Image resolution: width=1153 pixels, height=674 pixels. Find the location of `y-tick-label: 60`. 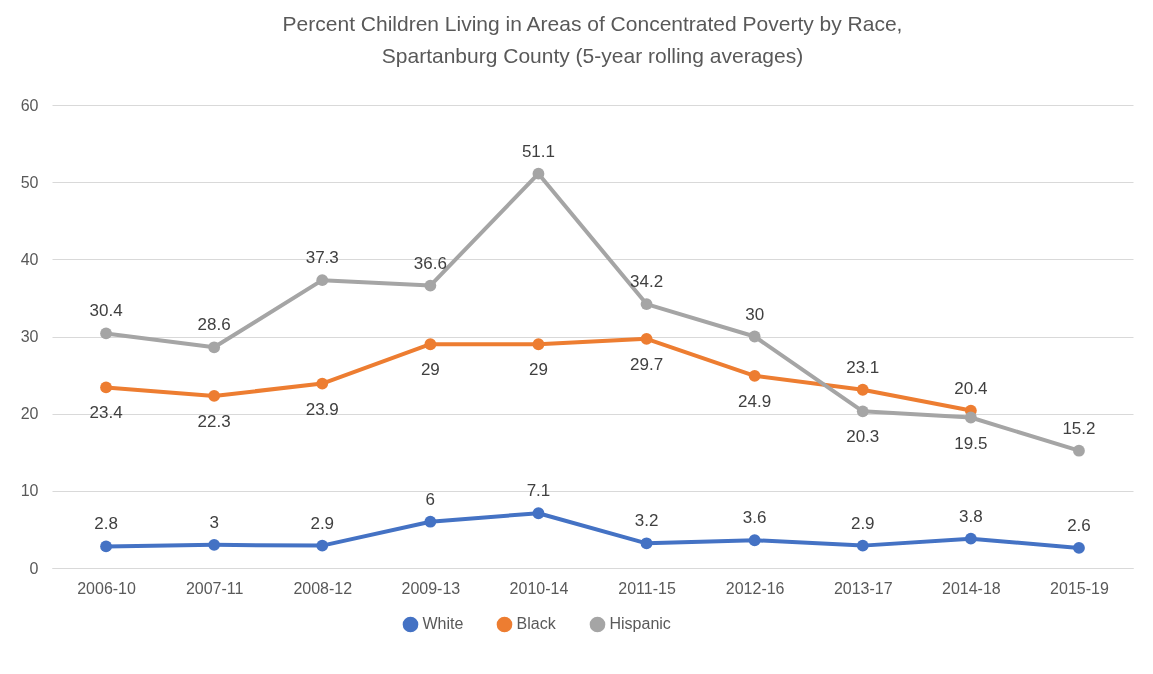

y-tick-label: 60 is located at coordinates (29, 105).